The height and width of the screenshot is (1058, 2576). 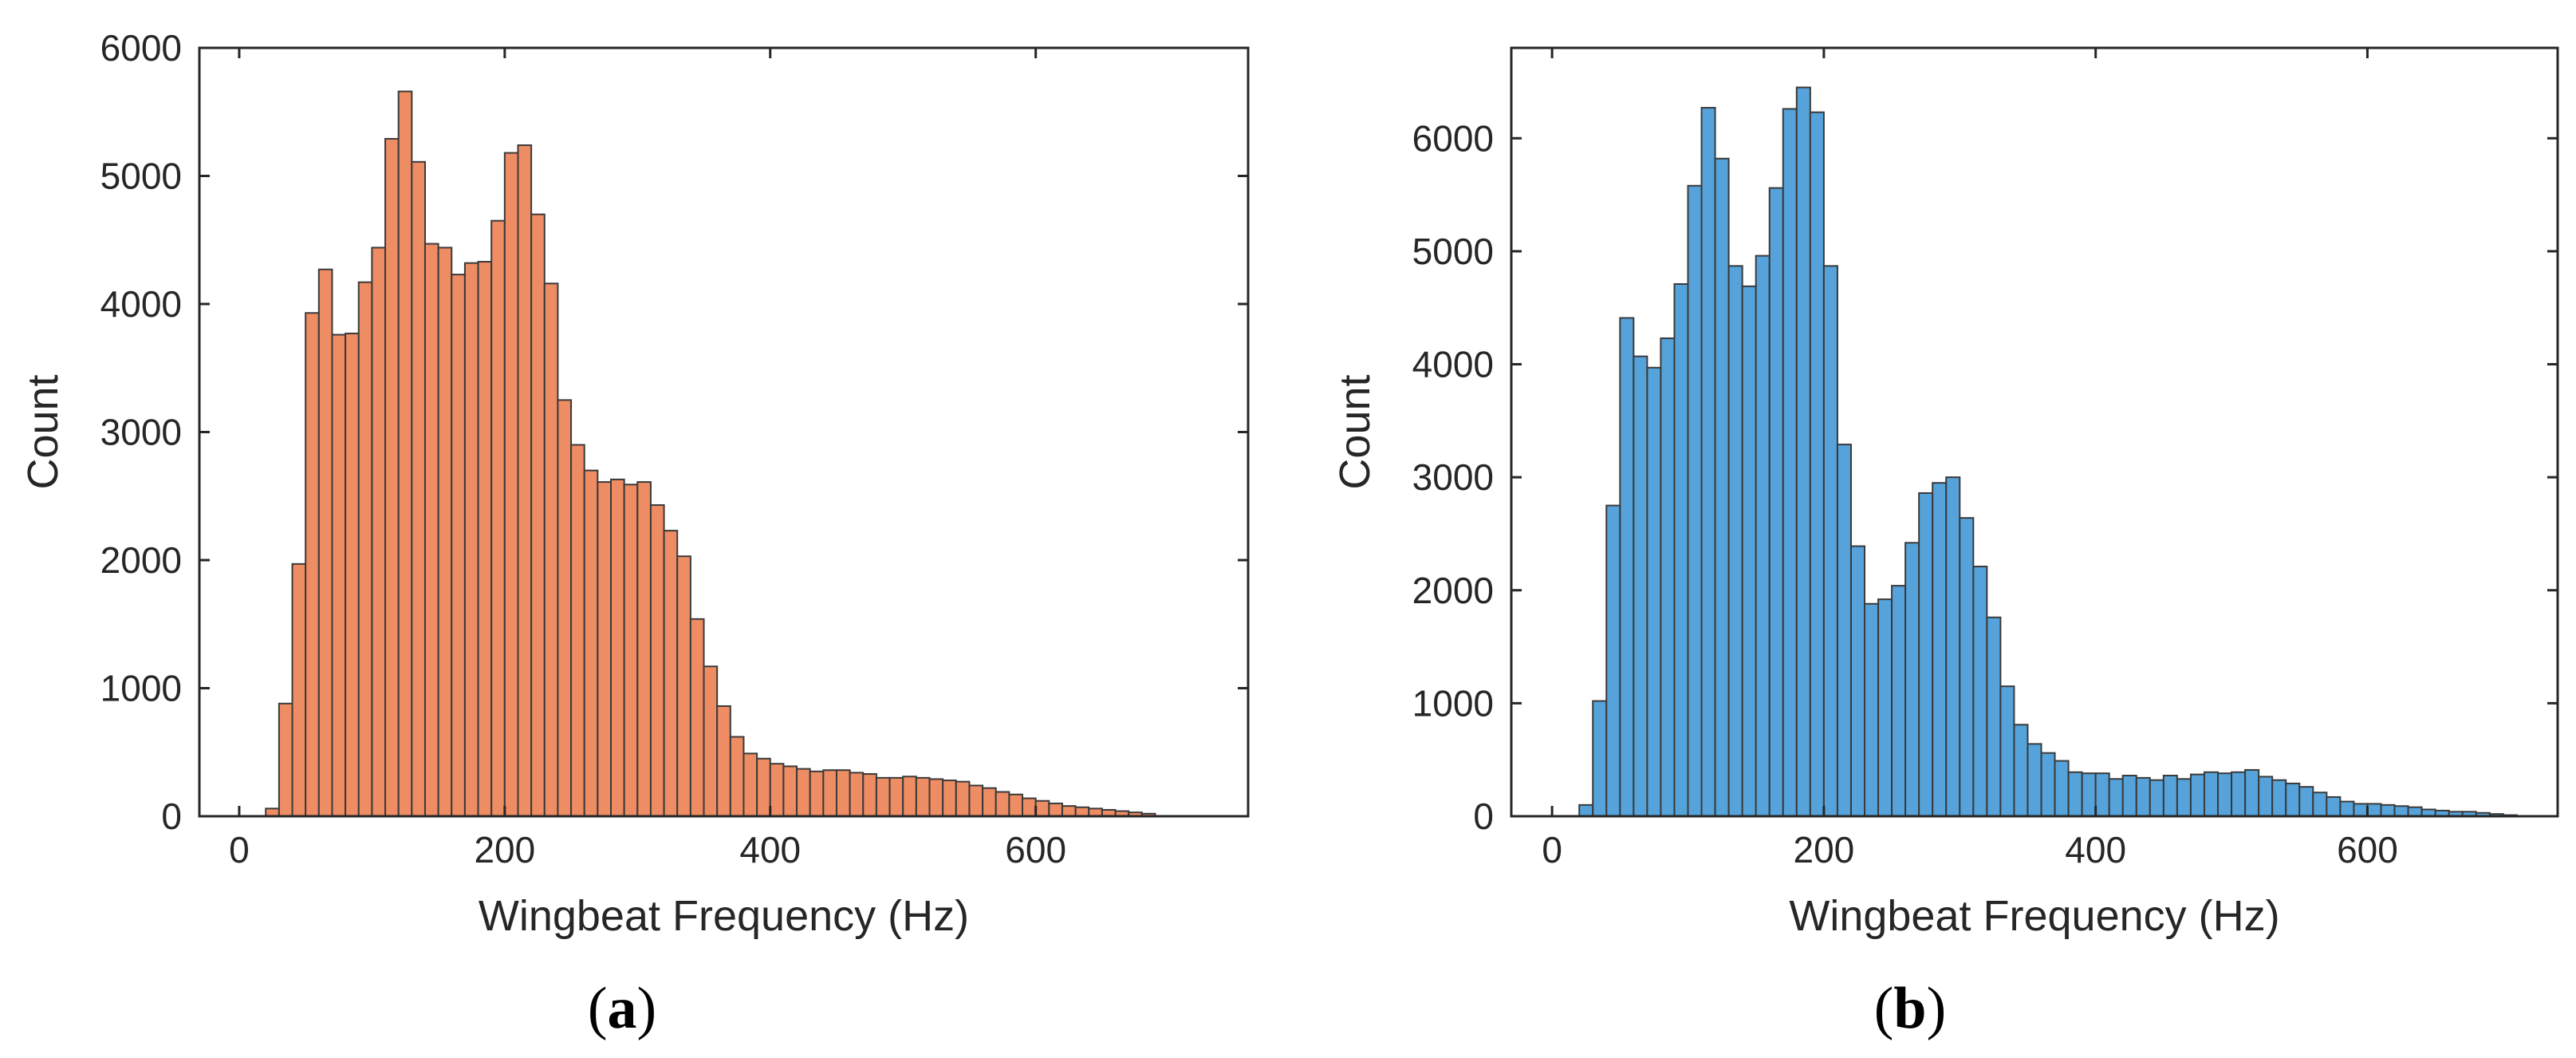 I want to click on panel-label-a: (a), so click(x=622, y=1008).